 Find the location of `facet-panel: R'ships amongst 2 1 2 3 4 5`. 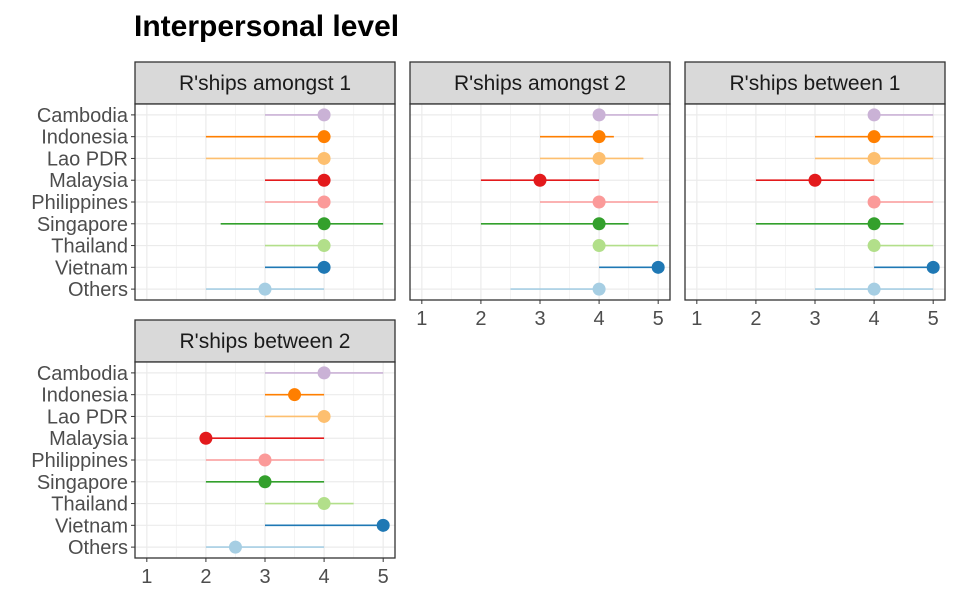

facet-panel: R'ships amongst 2 1 2 3 4 5 is located at coordinates (540, 195).